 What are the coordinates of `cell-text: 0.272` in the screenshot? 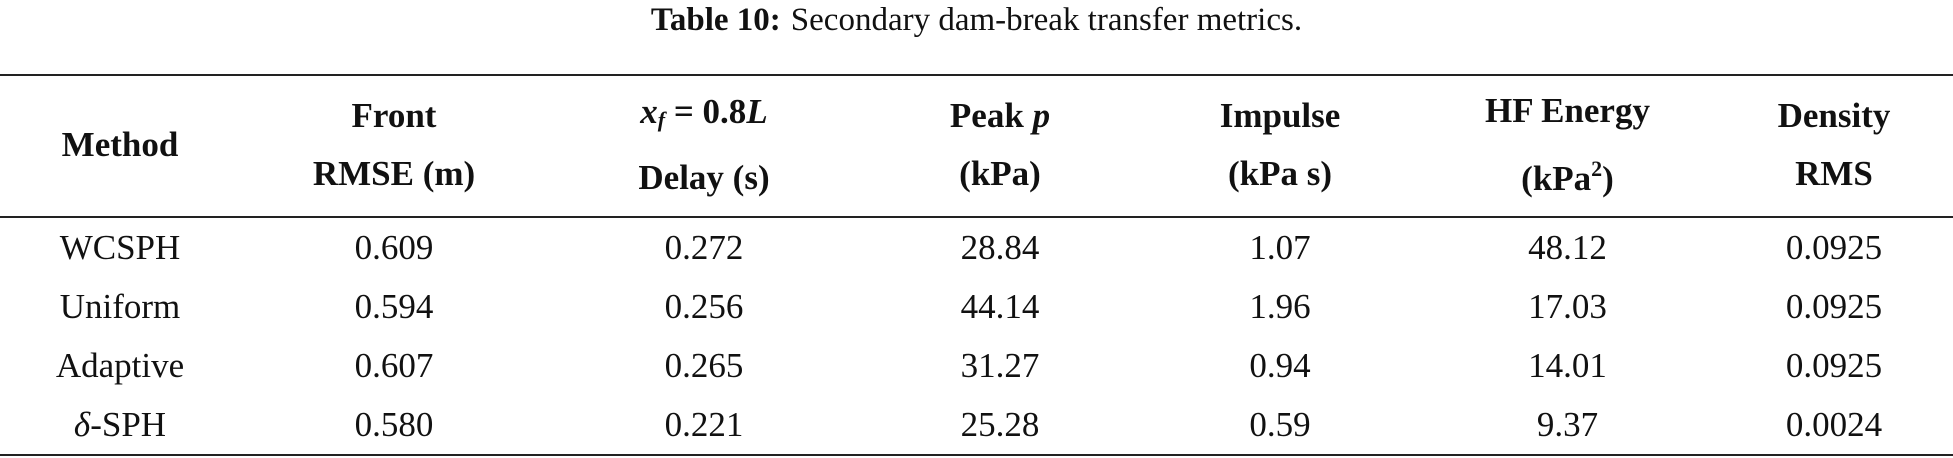 It's located at (704, 247).